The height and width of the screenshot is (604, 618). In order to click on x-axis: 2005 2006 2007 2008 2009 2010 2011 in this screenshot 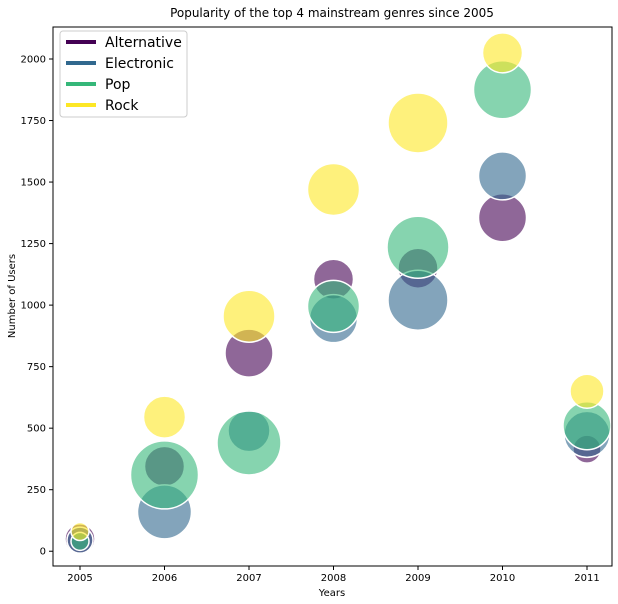, I will do `click(333, 575)`.